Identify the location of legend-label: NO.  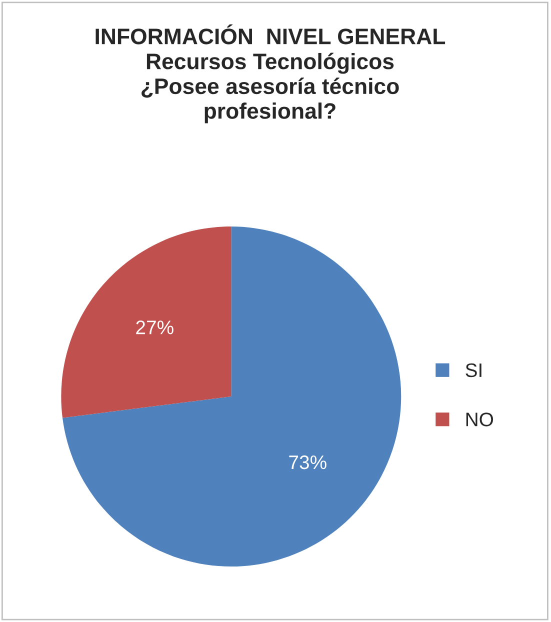
(480, 419).